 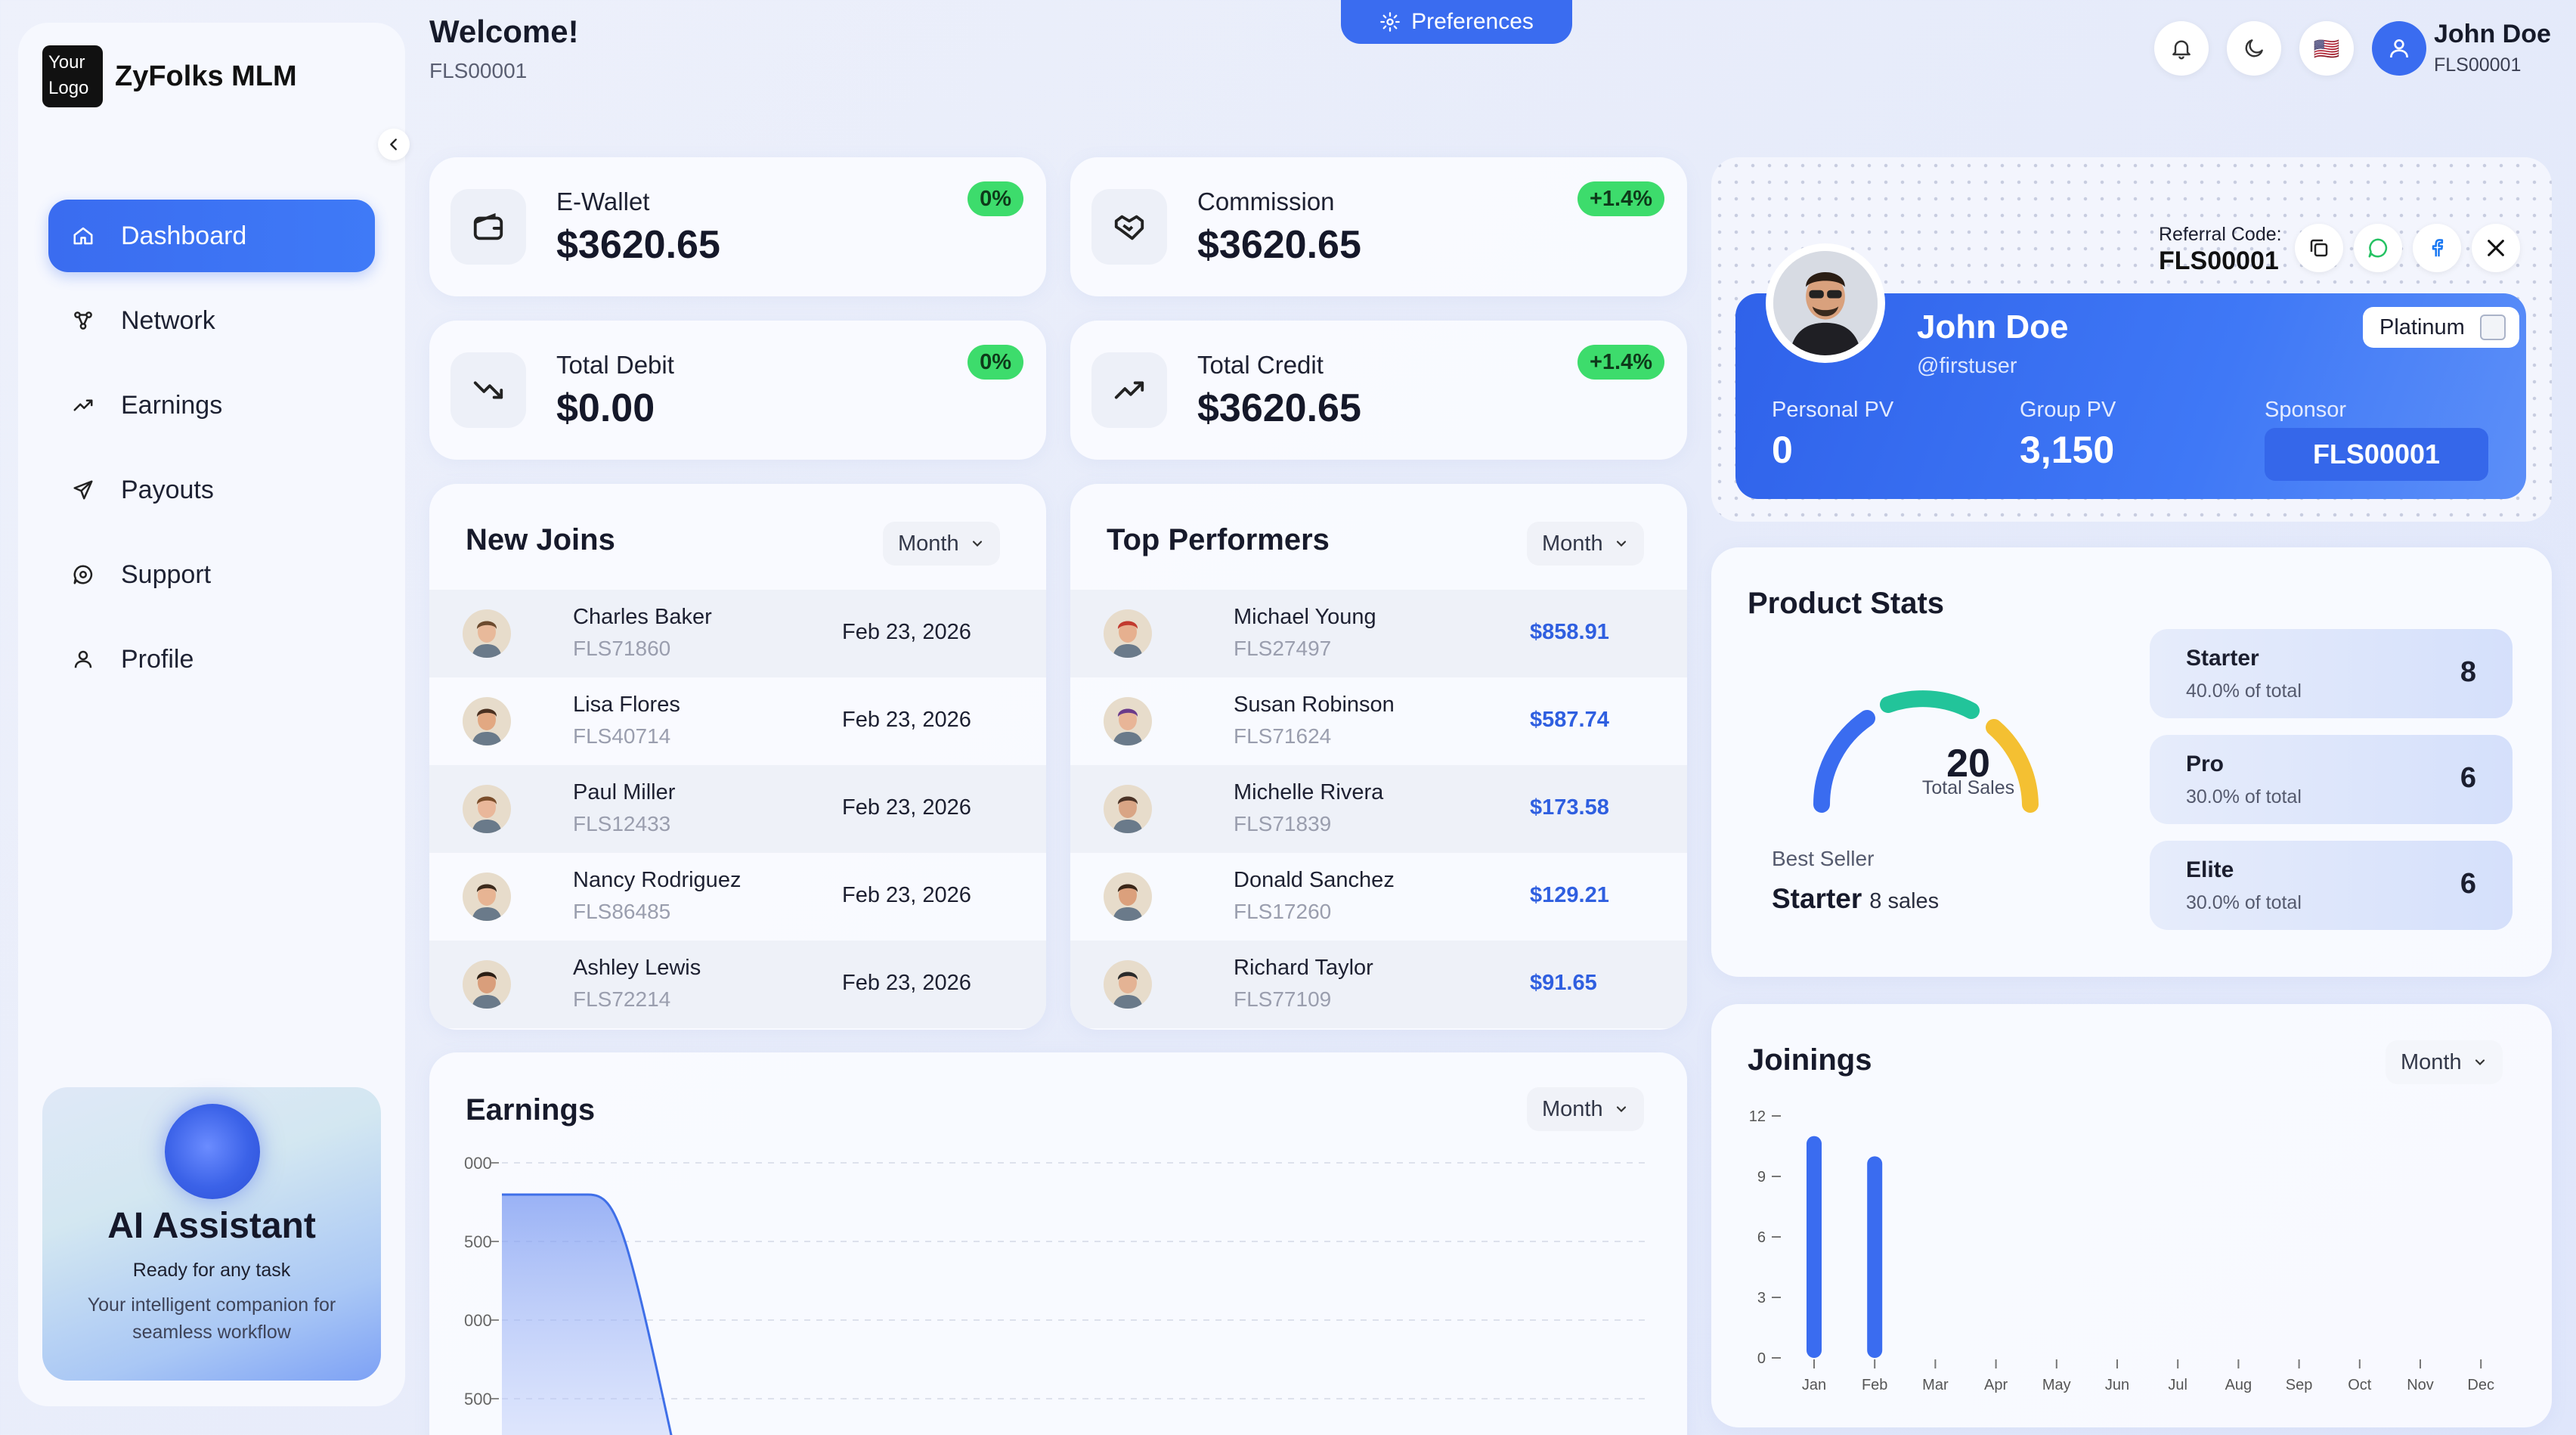 What do you see at coordinates (1930, 704) in the screenshot?
I see `gauge-arc-pro` at bounding box center [1930, 704].